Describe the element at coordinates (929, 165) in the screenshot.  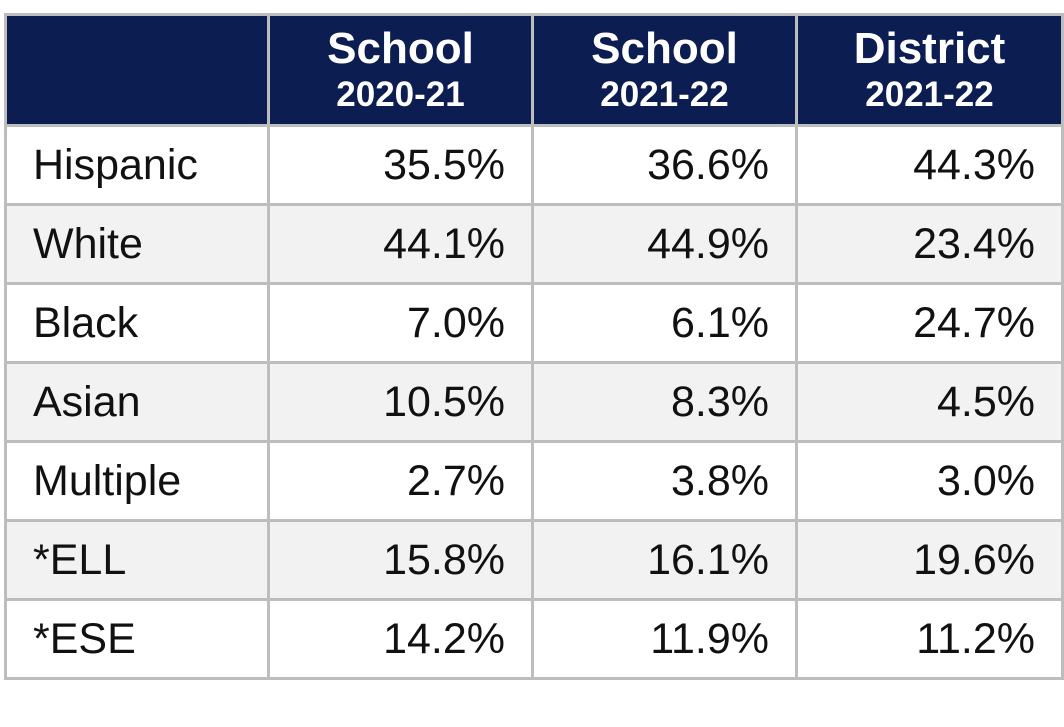
I see `value-cell: 44.3%` at that location.